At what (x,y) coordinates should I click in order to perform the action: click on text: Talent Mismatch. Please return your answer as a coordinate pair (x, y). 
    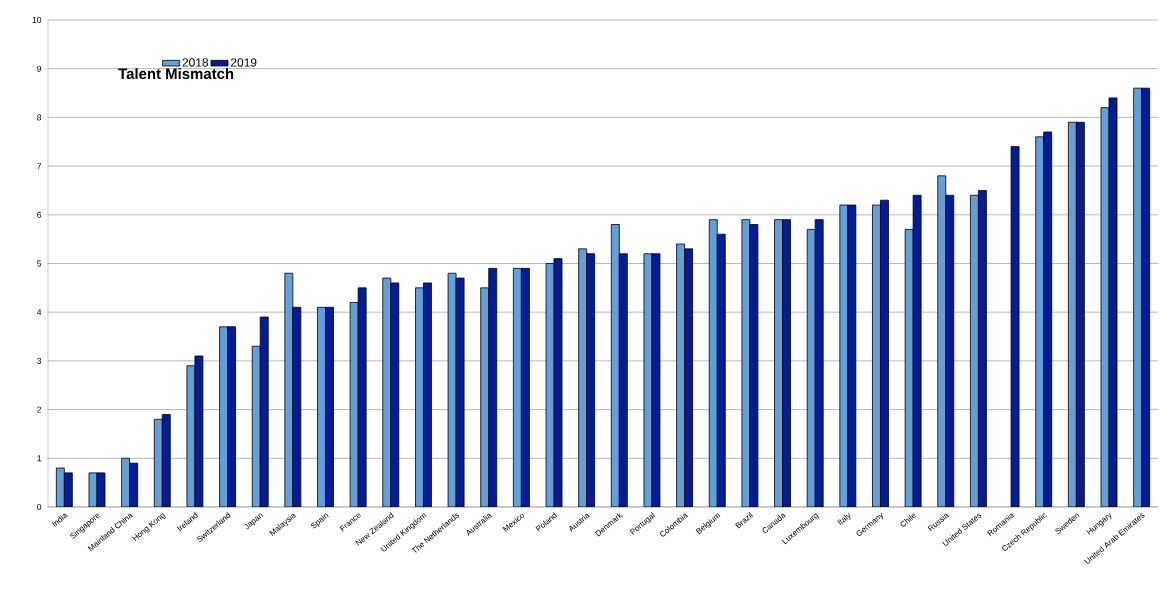
    Looking at the image, I should click on (176, 74).